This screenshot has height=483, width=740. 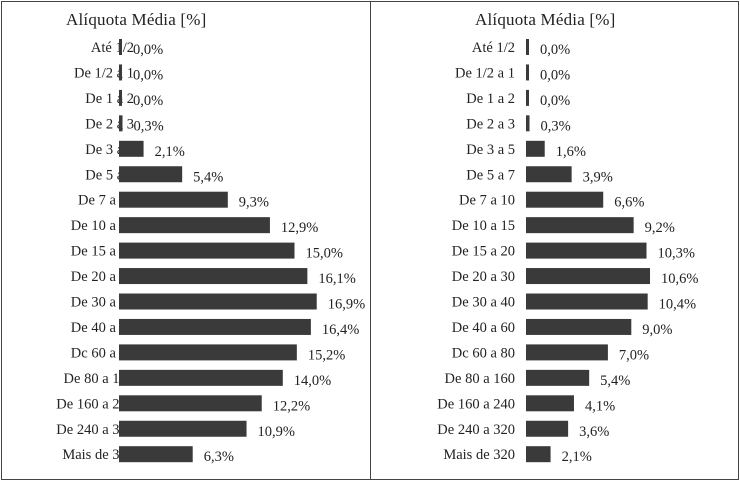 I want to click on value-label: 9,2%, so click(x=660, y=228).